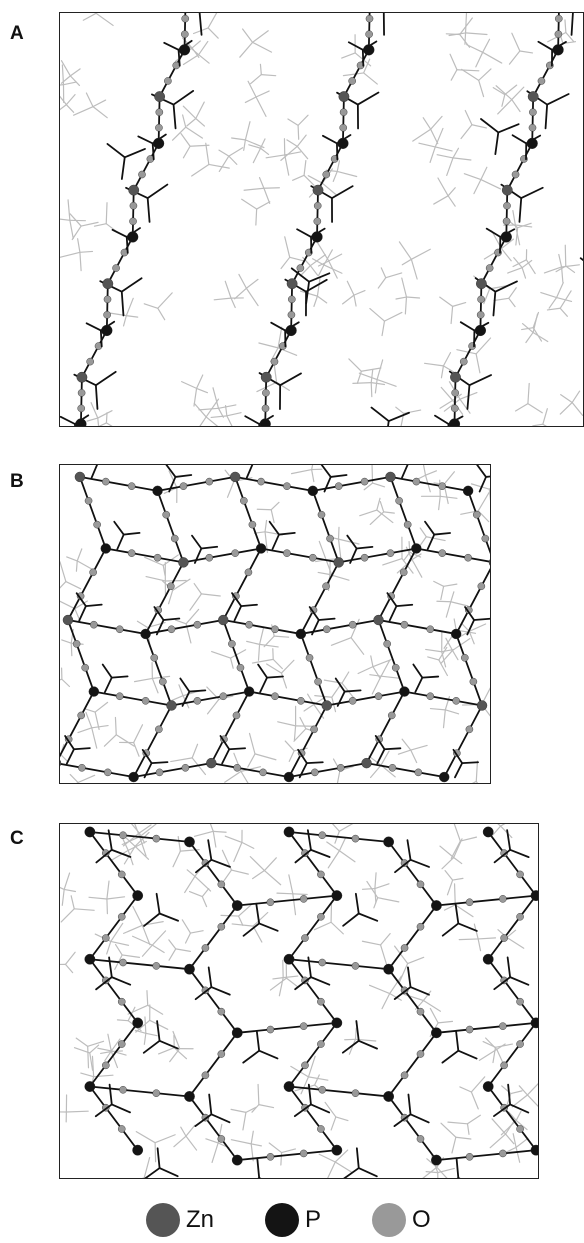  I want to click on zinc-atom, so click(134, 190).